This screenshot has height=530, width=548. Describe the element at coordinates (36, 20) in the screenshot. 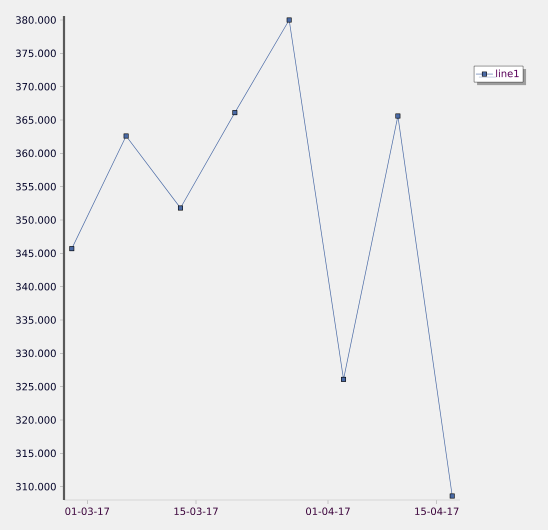

I see `y-tick-label: 380.000` at that location.